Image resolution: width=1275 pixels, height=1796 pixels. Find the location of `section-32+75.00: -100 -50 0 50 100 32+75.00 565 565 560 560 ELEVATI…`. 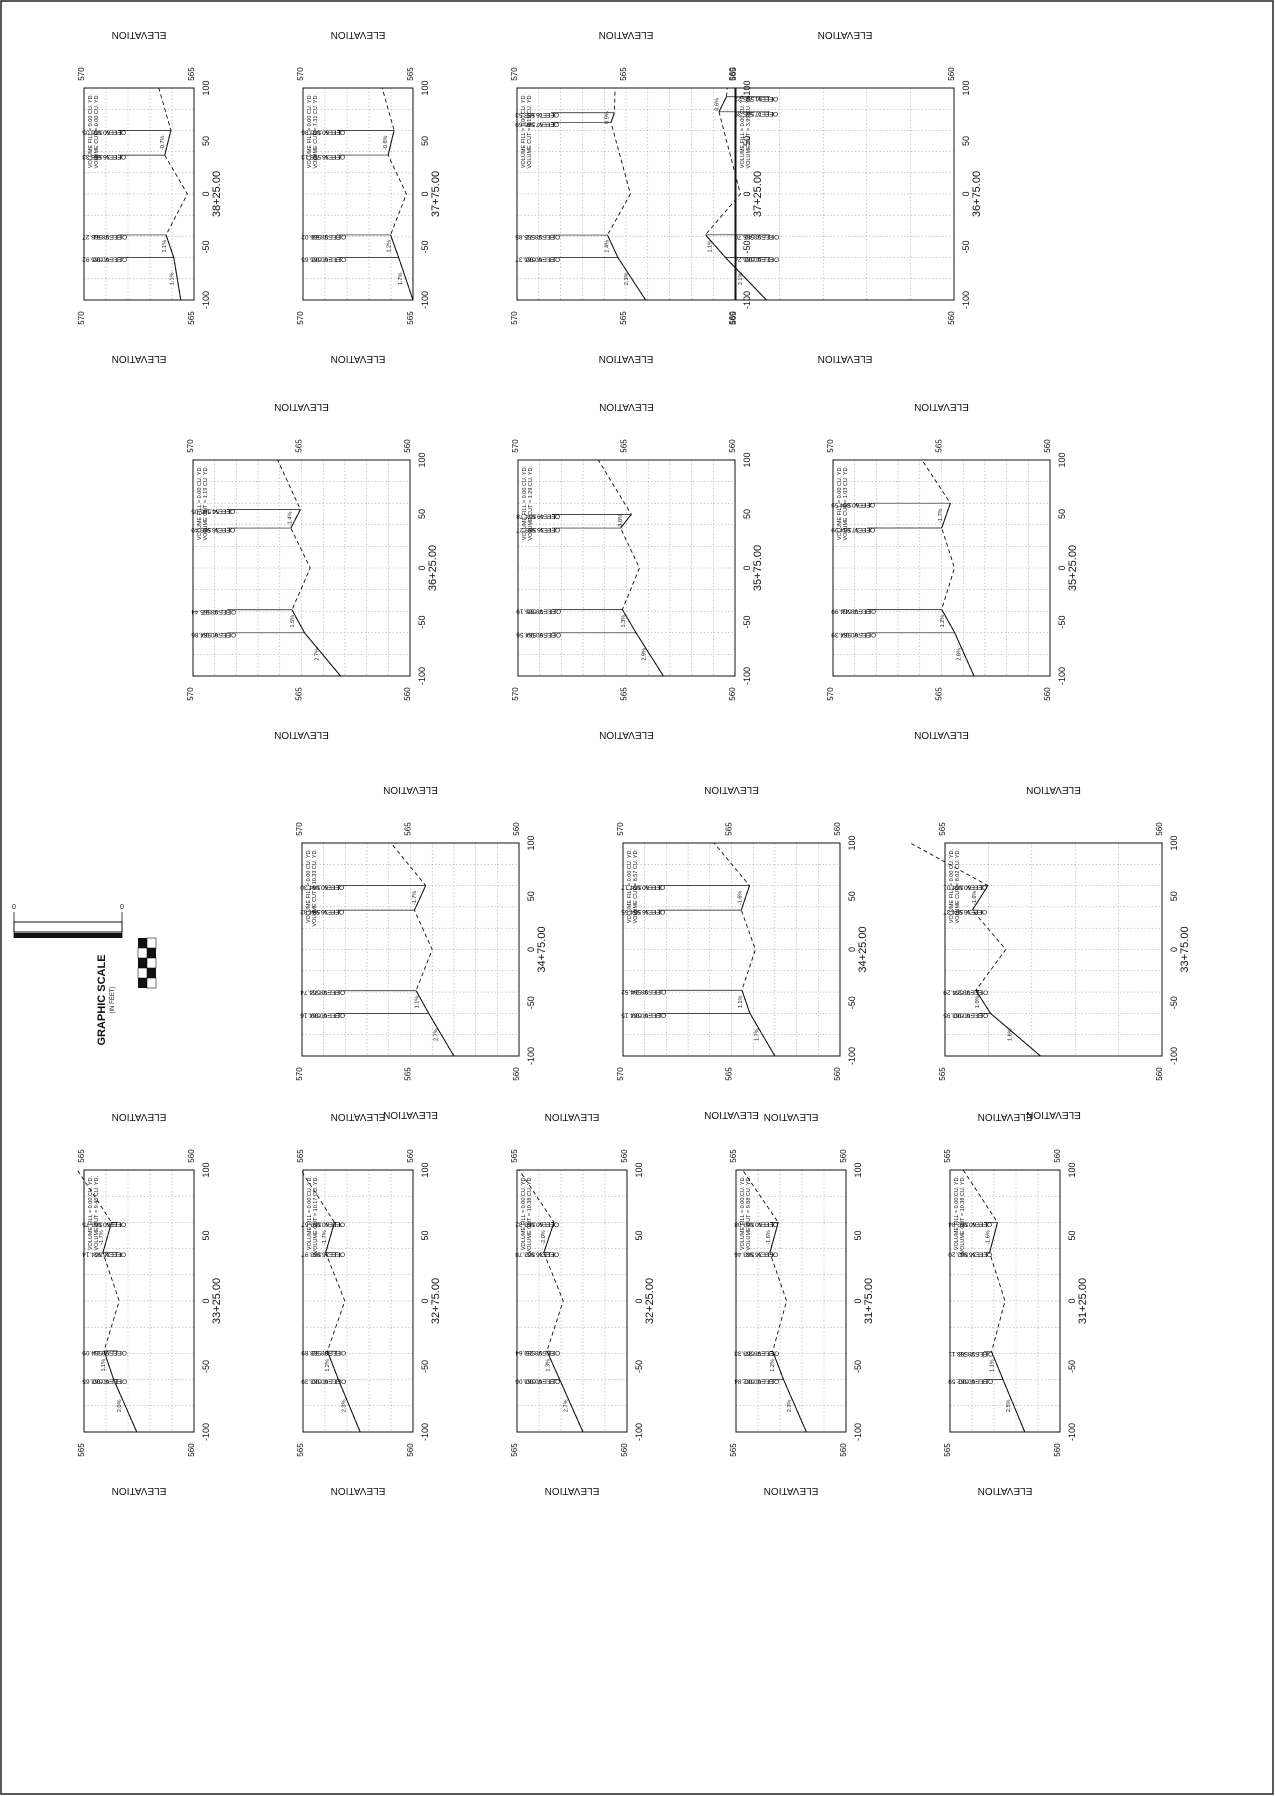

section-32+75.00: -100 -50 0 50 100 32+75.00 565 565 560 560 ELEVATI… is located at coordinates (369, 1303).